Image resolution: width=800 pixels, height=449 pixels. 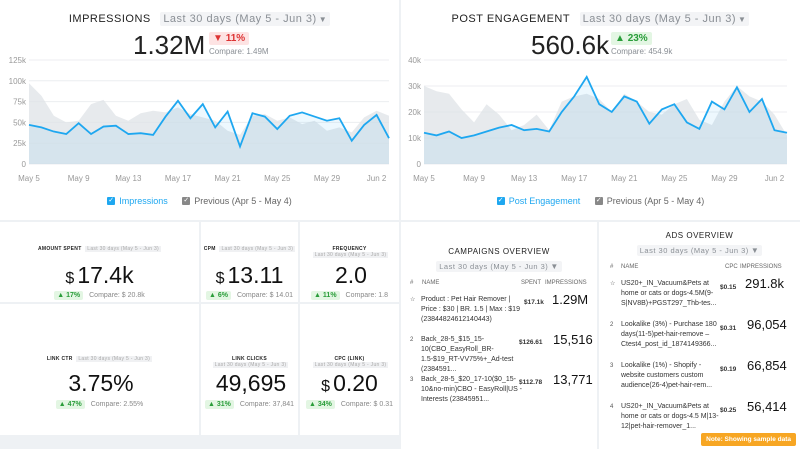 I want to click on kpi-number: 49,695, so click(x=251, y=383).